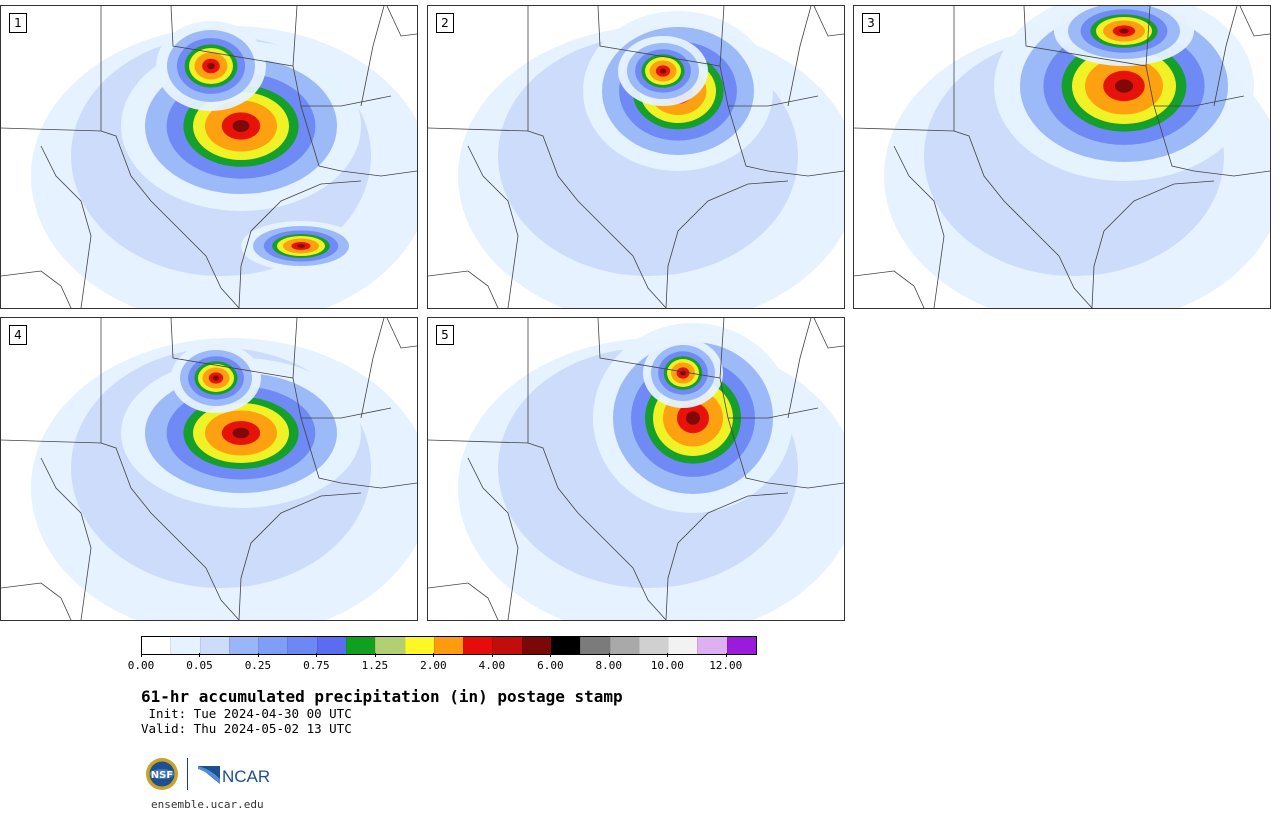 This screenshot has width=1280, height=815. Describe the element at coordinates (234, 775) in the screenshot. I see `ncar-logo-icon: NCAR` at that location.